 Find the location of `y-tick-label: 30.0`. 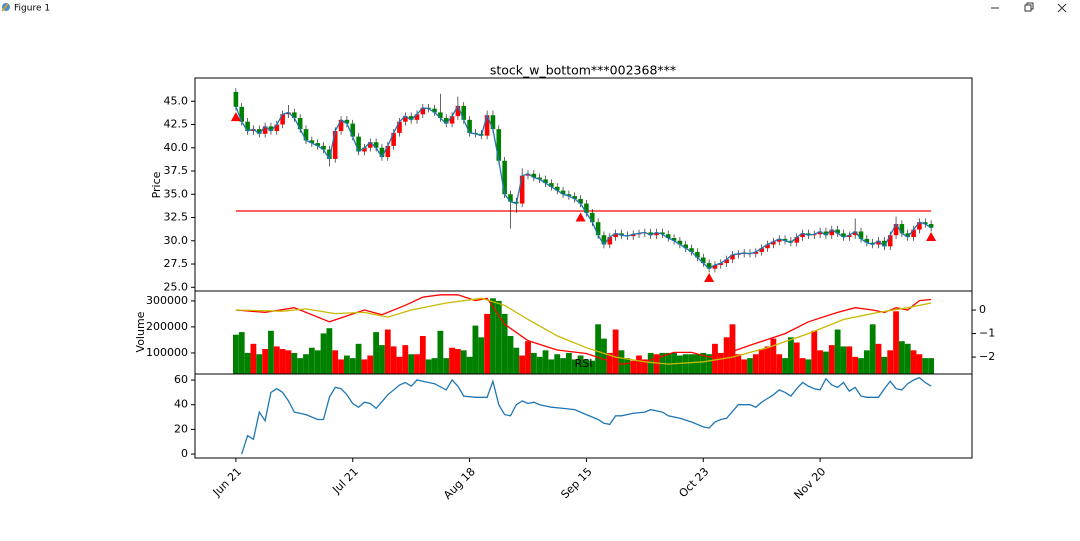

y-tick-label: 30.0 is located at coordinates (176, 240).